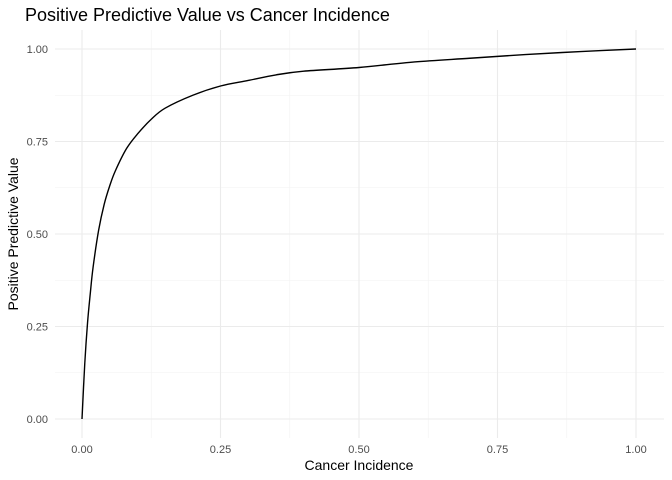 The width and height of the screenshot is (672, 480). What do you see at coordinates (13, 233) in the screenshot?
I see `y-axis-title: Positive Predictive Value` at bounding box center [13, 233].